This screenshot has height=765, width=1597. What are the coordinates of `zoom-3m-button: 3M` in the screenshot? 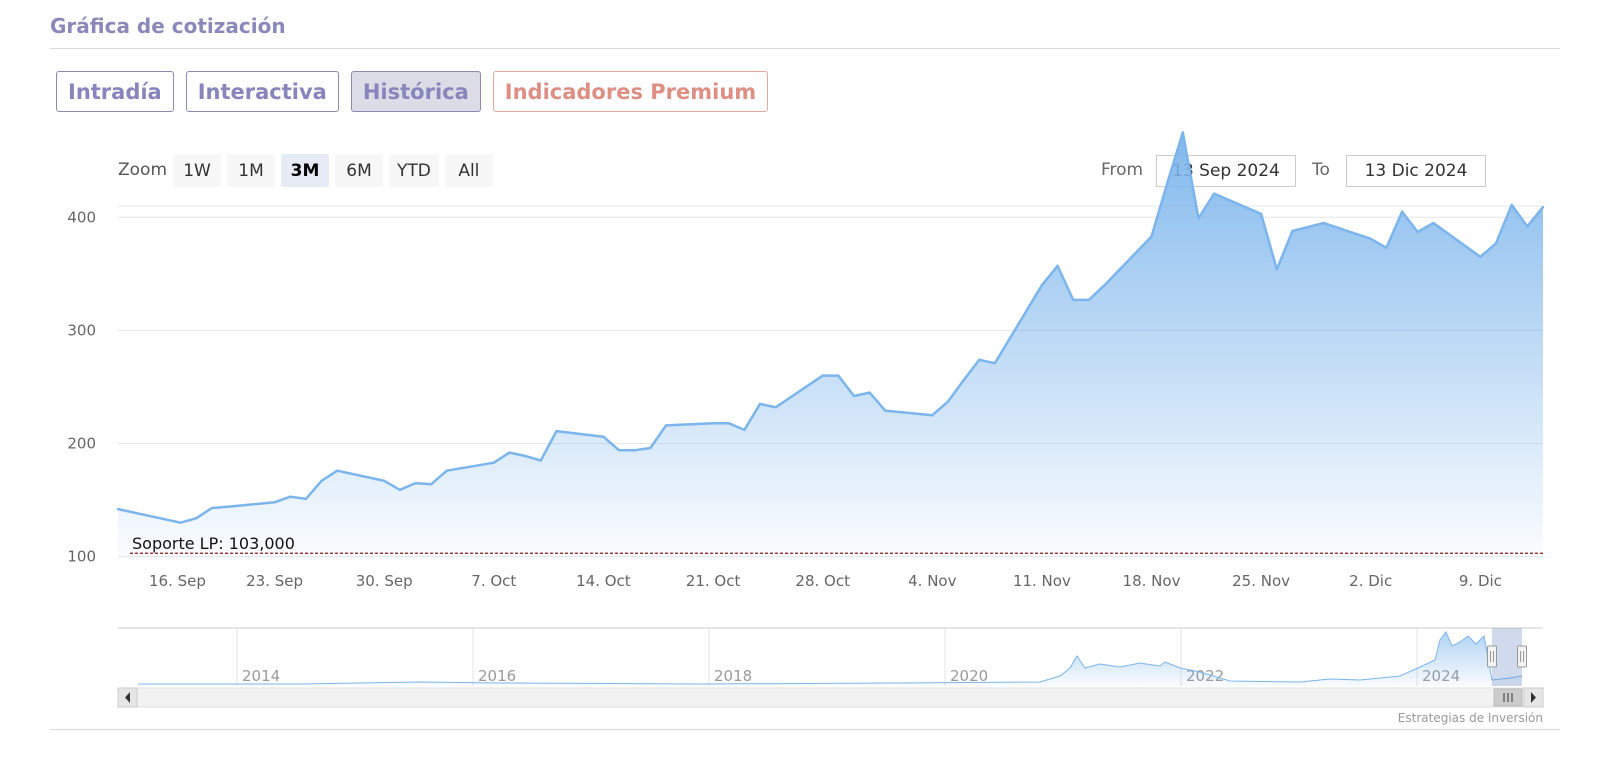 It's located at (305, 170).